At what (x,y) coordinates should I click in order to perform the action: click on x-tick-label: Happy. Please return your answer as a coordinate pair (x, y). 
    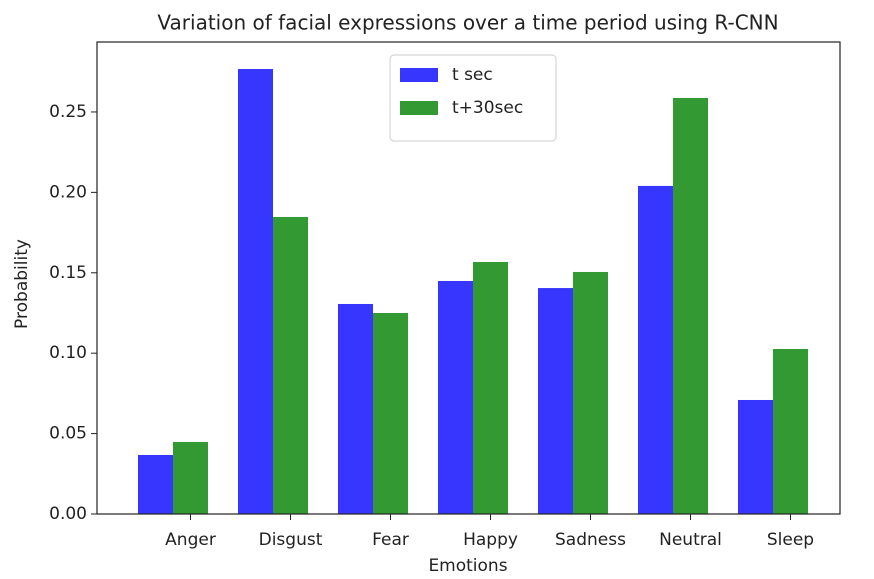
    Looking at the image, I should click on (490, 540).